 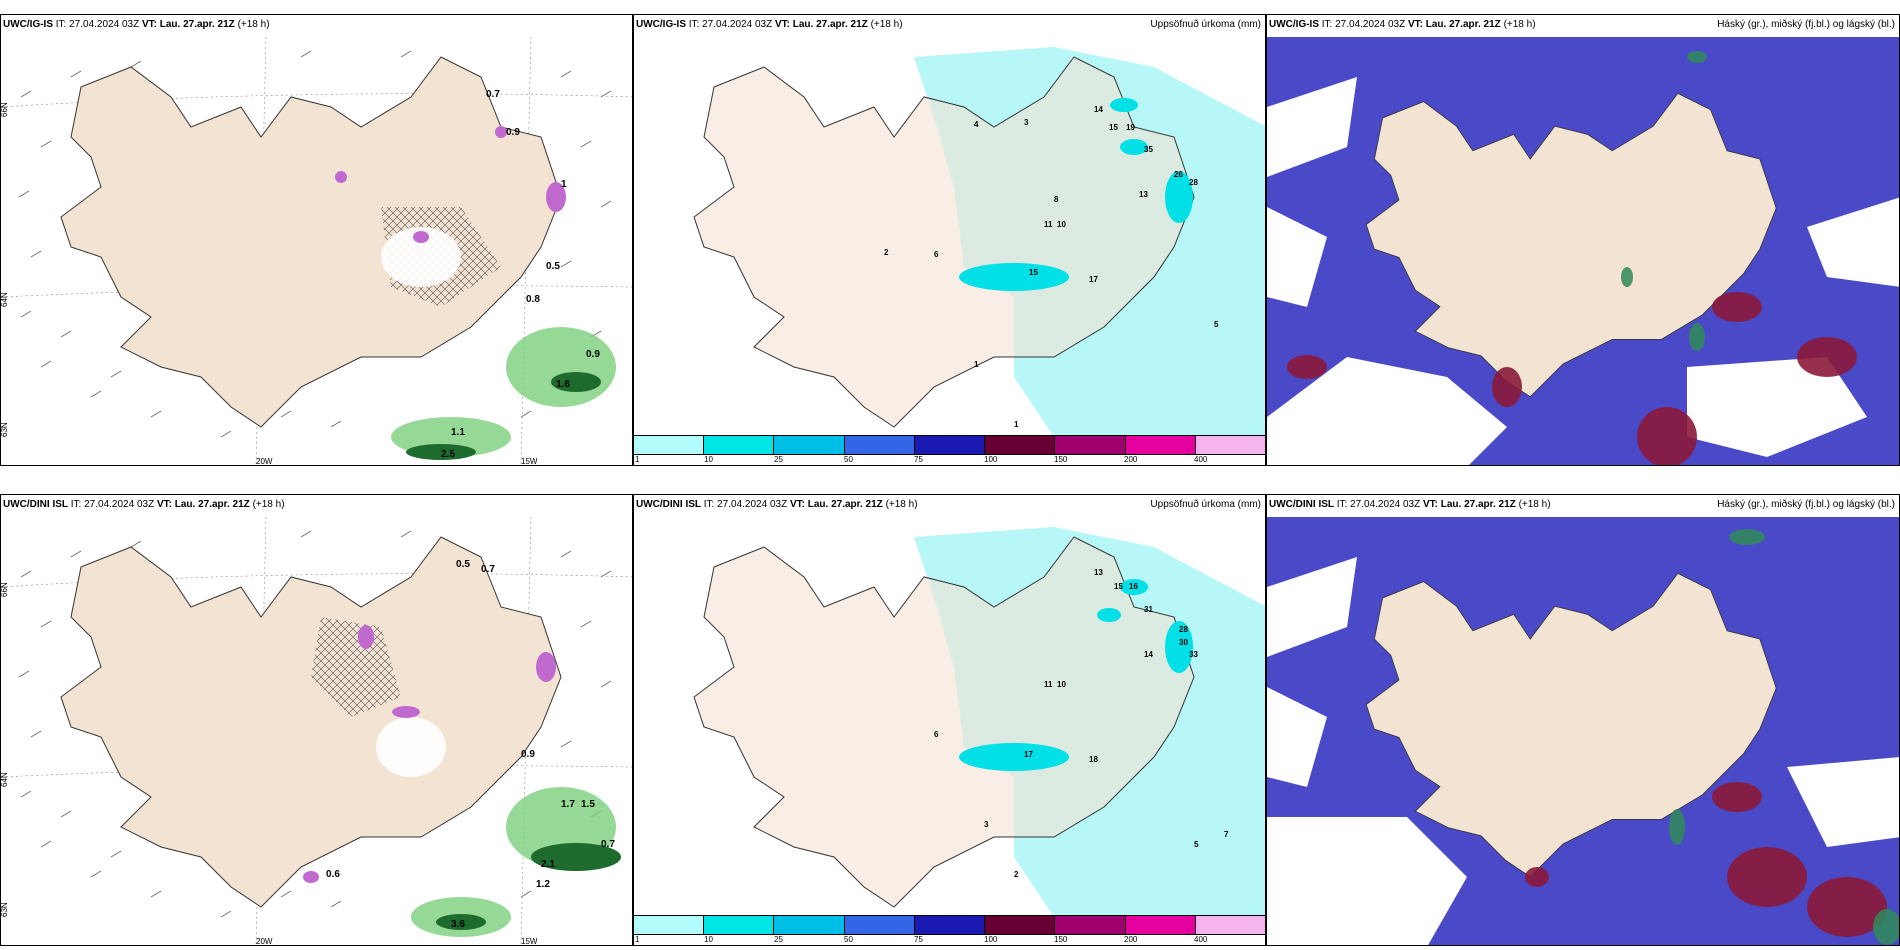 I want to click on precip-value: 28, so click(x=1193, y=182).